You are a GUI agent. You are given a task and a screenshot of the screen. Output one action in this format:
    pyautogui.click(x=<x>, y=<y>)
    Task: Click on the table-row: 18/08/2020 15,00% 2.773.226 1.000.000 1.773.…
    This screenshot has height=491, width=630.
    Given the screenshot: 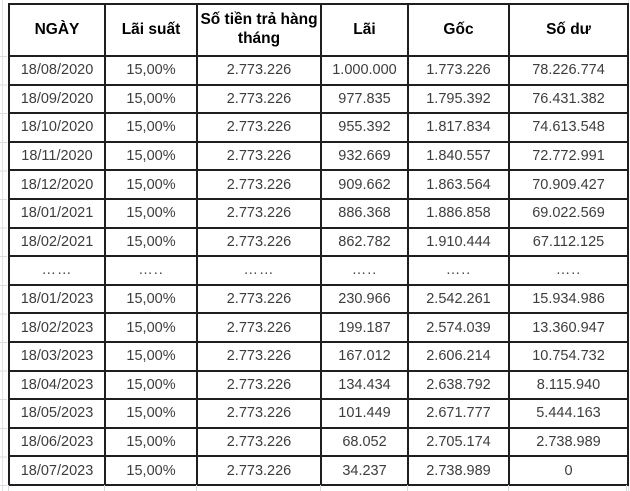 What is the action you would take?
    pyautogui.click(x=318, y=70)
    